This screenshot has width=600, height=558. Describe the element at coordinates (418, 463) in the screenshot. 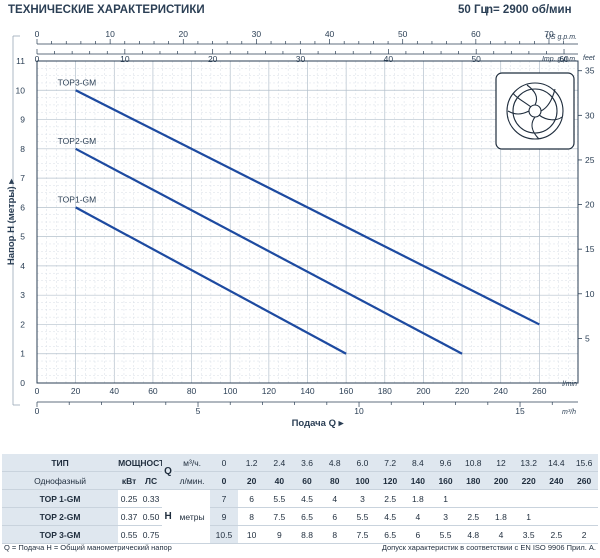

I see `m3h-7: 8.4` at that location.